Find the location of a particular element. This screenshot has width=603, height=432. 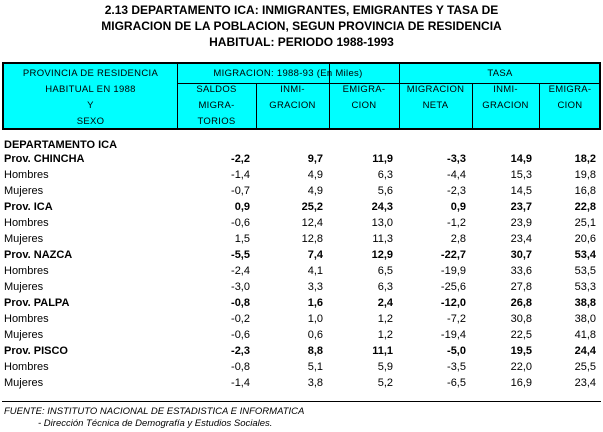

cell-value: 23,4 is located at coordinates (521, 239).